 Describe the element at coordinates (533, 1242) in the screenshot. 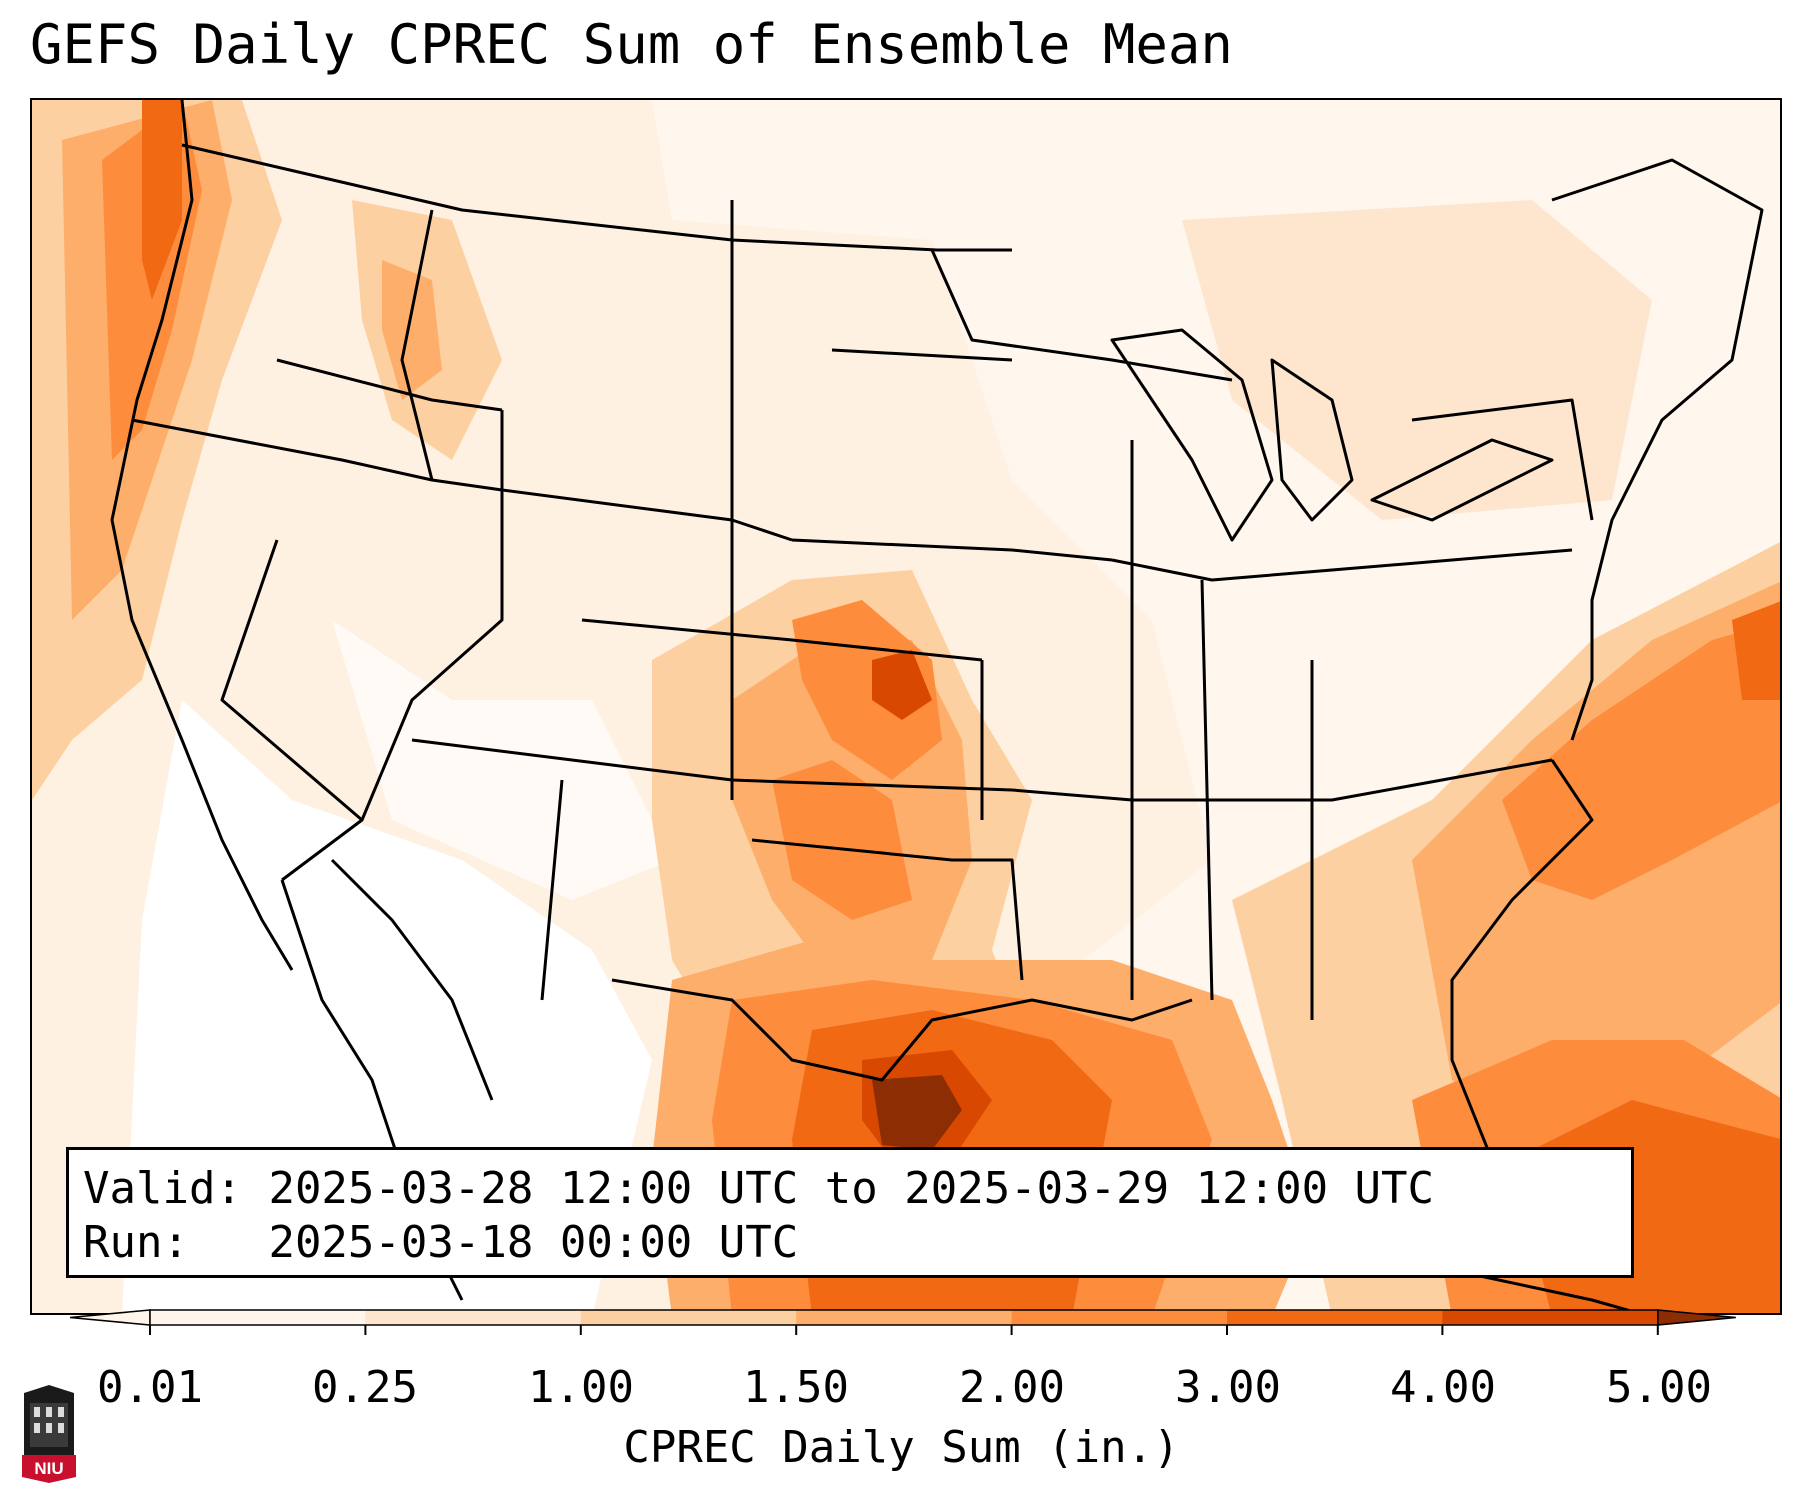

I see `run-value: 2025-03-18 00:00 UTC` at that location.